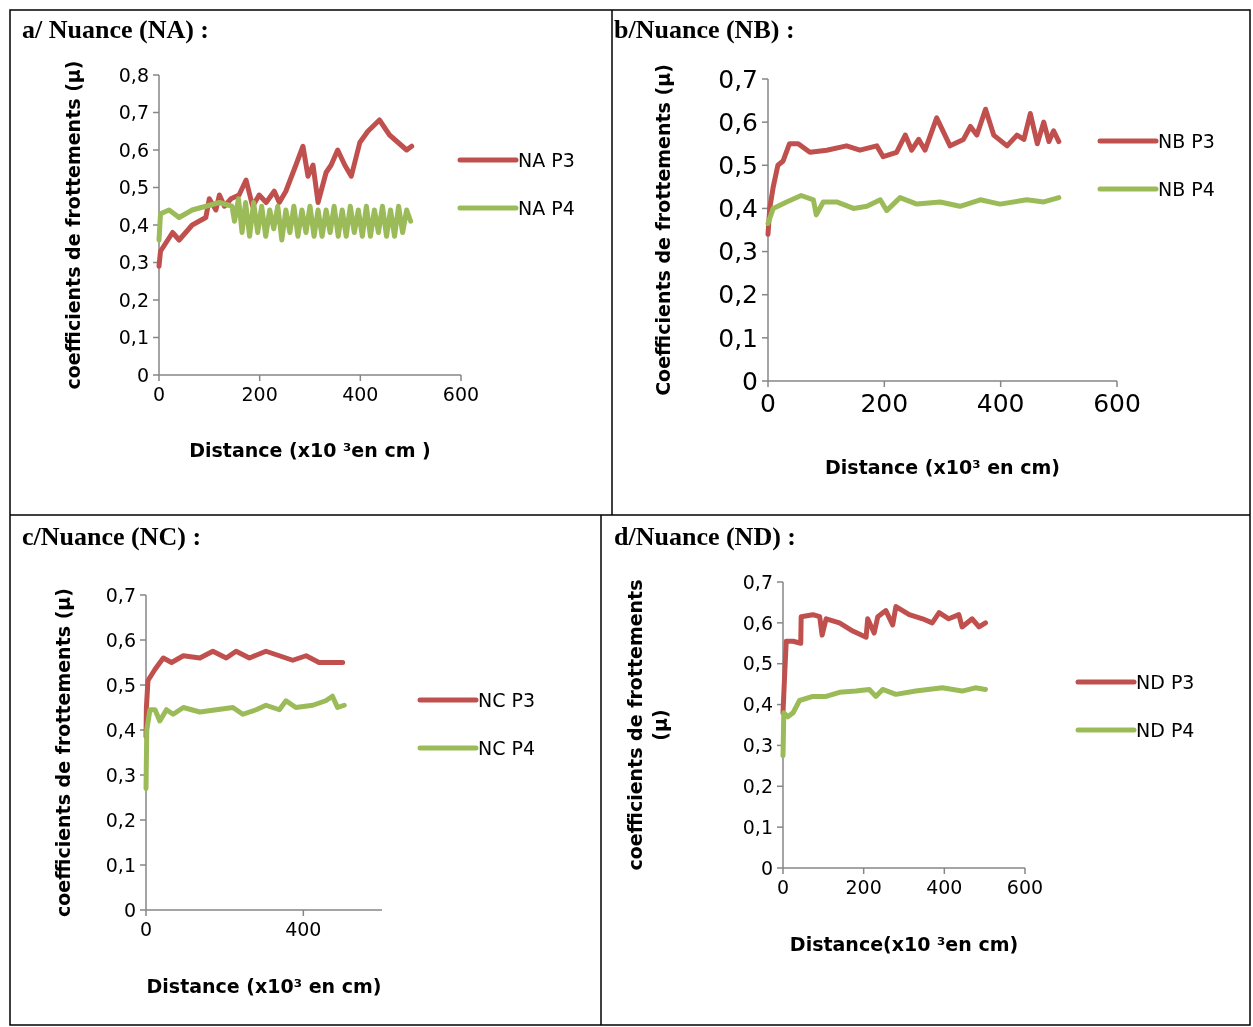 This screenshot has height=1027, width=1253. Describe the element at coordinates (112, 536) in the screenshot. I see `chart-title: c/Nuance (NC) :` at that location.